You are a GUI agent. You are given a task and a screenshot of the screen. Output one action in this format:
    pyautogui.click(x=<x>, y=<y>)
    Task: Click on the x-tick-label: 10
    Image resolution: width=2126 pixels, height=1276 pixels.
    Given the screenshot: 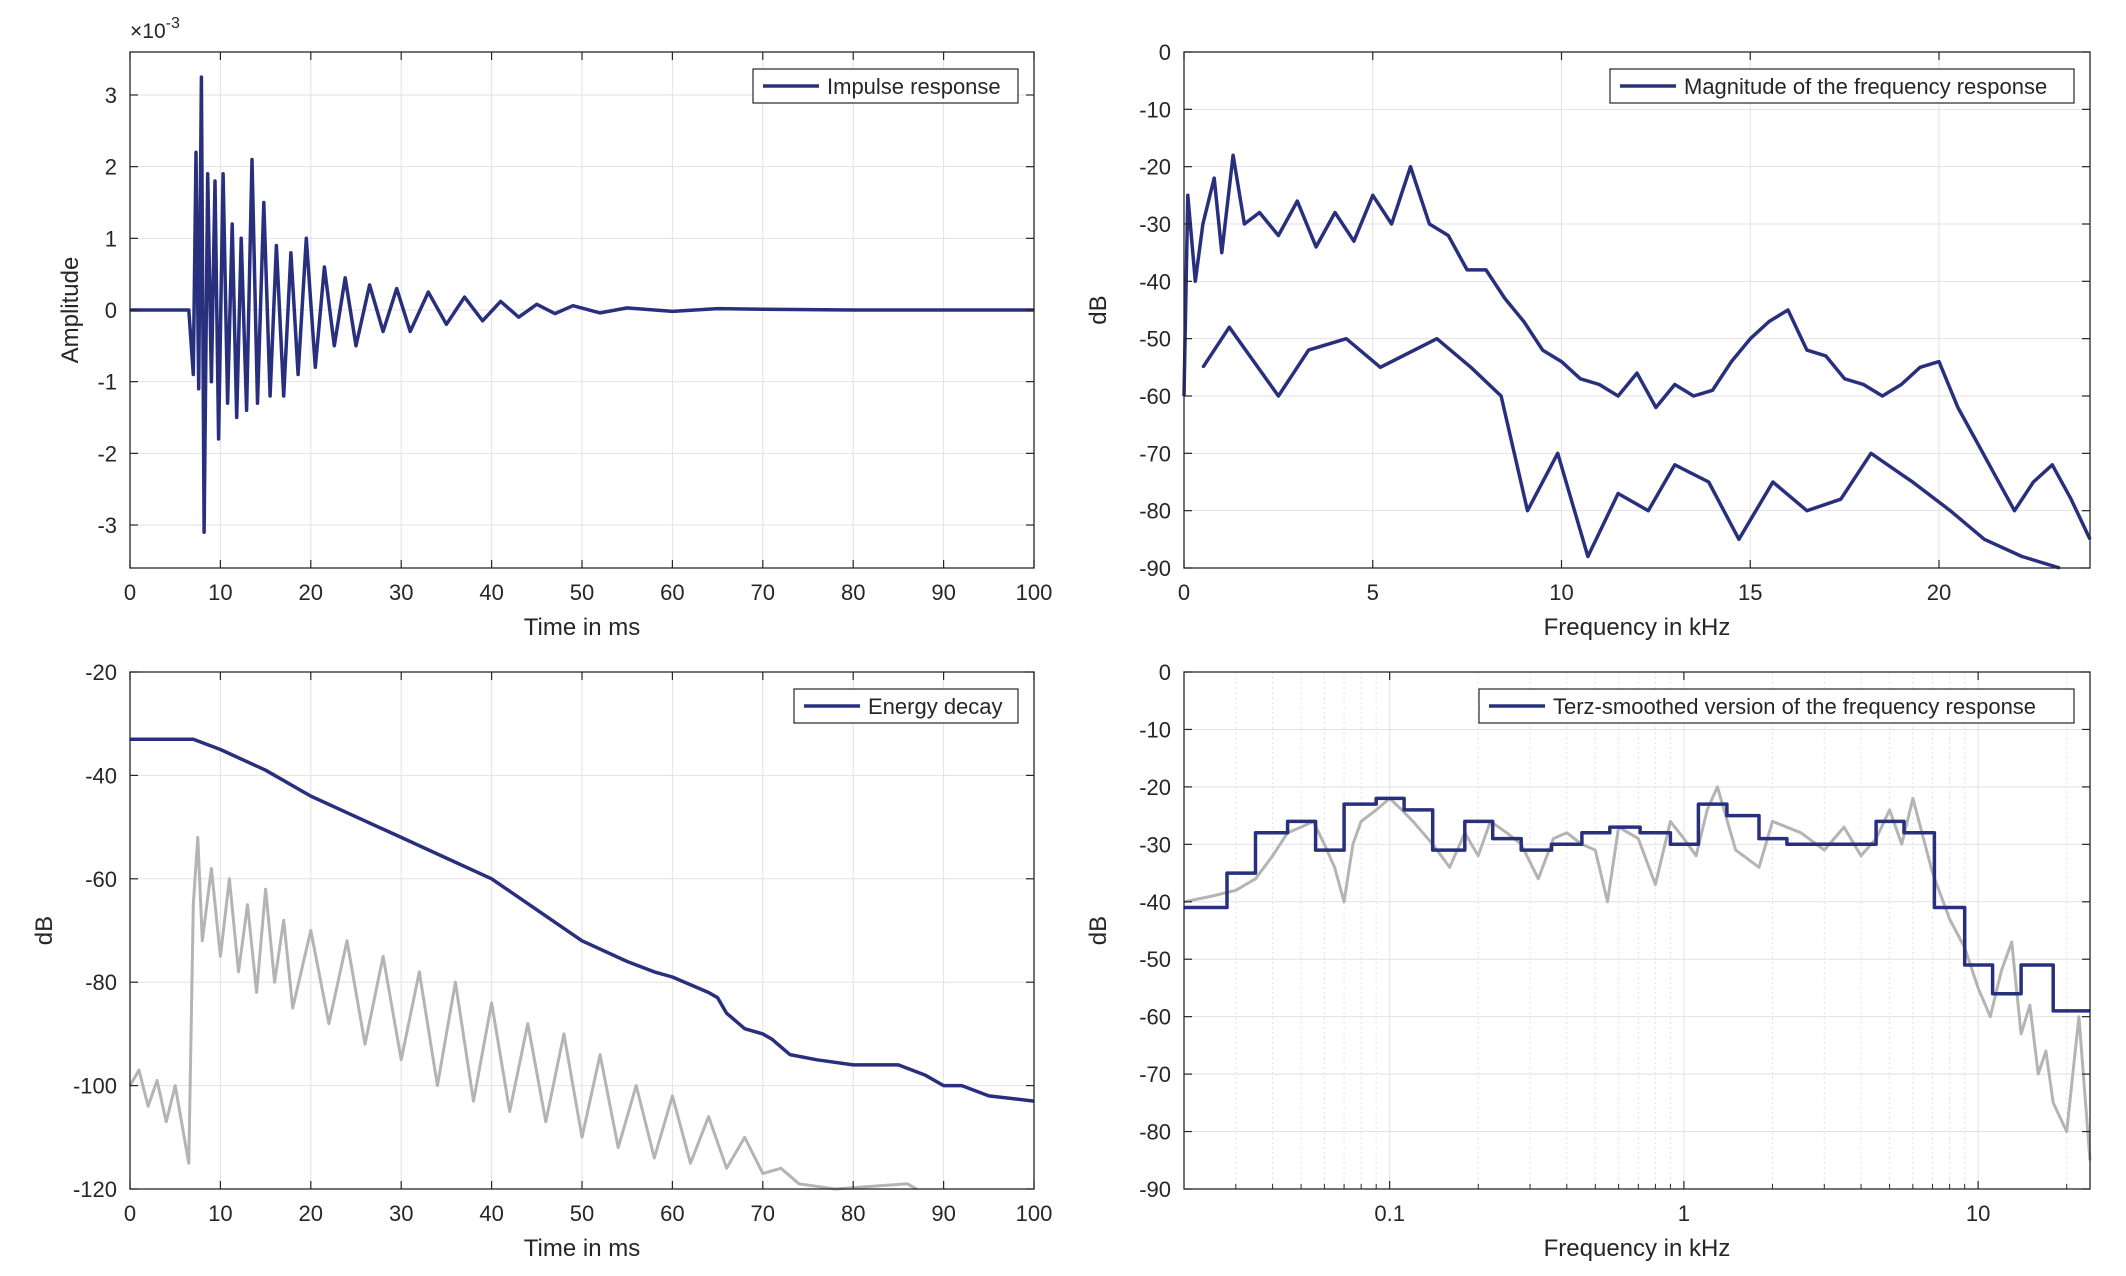 What is the action you would take?
    pyautogui.click(x=1561, y=592)
    